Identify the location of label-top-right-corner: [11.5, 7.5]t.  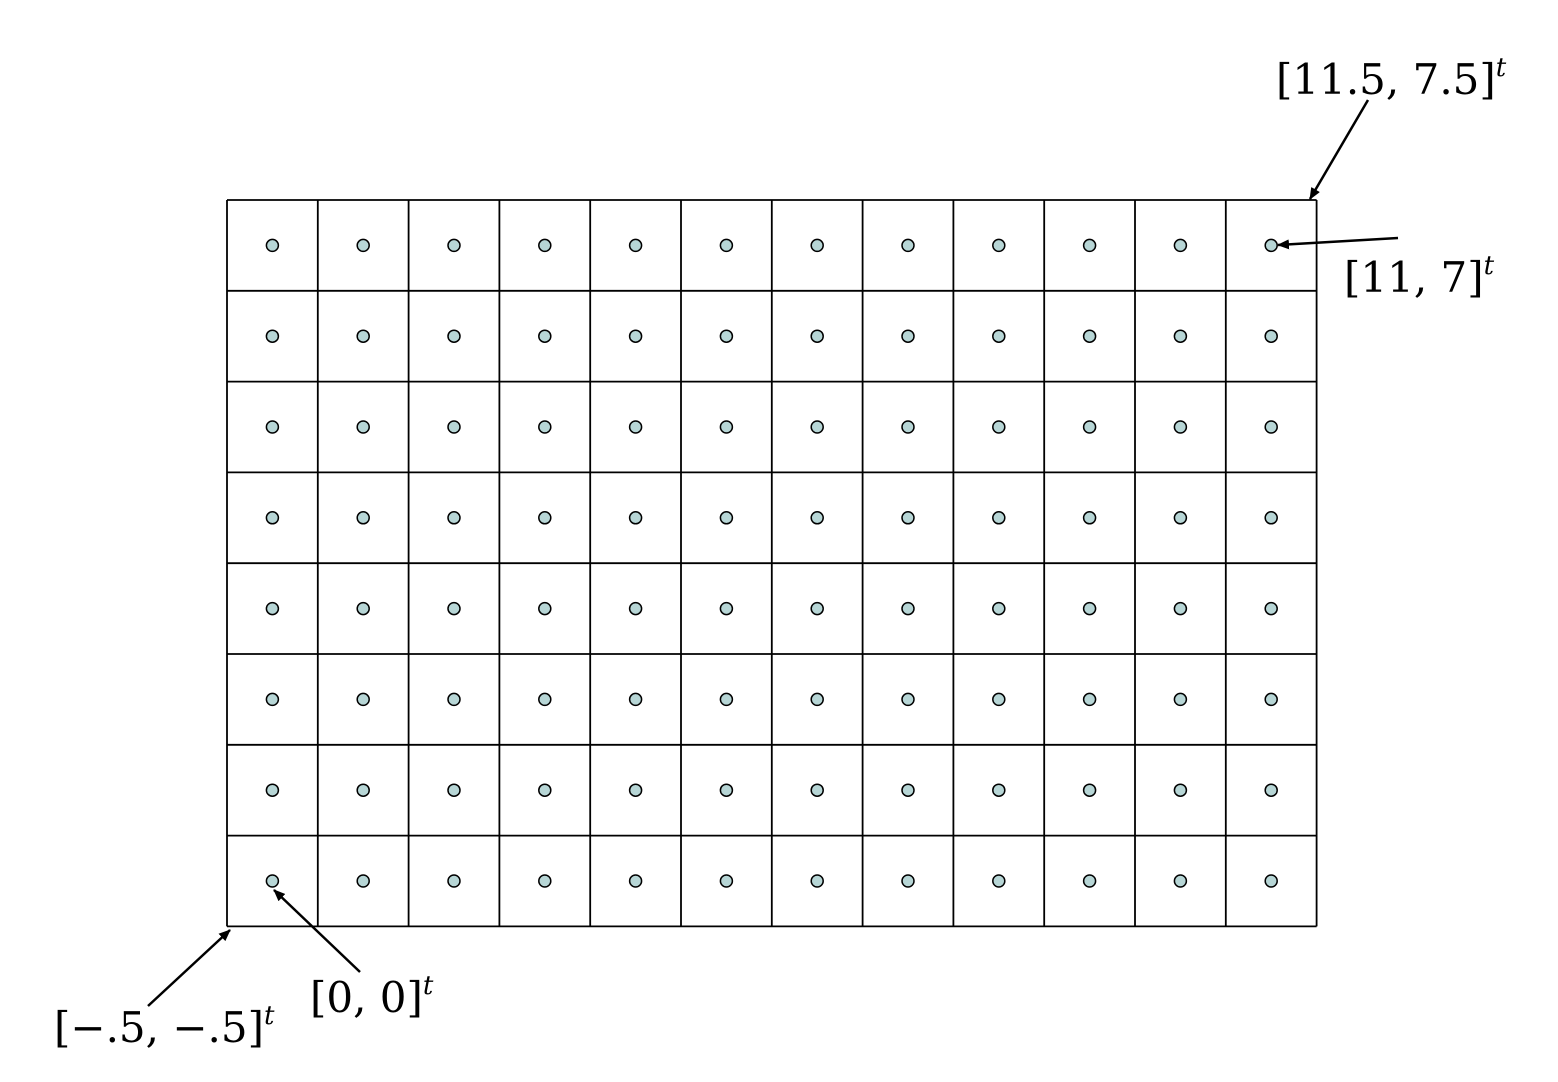
(1391, 78).